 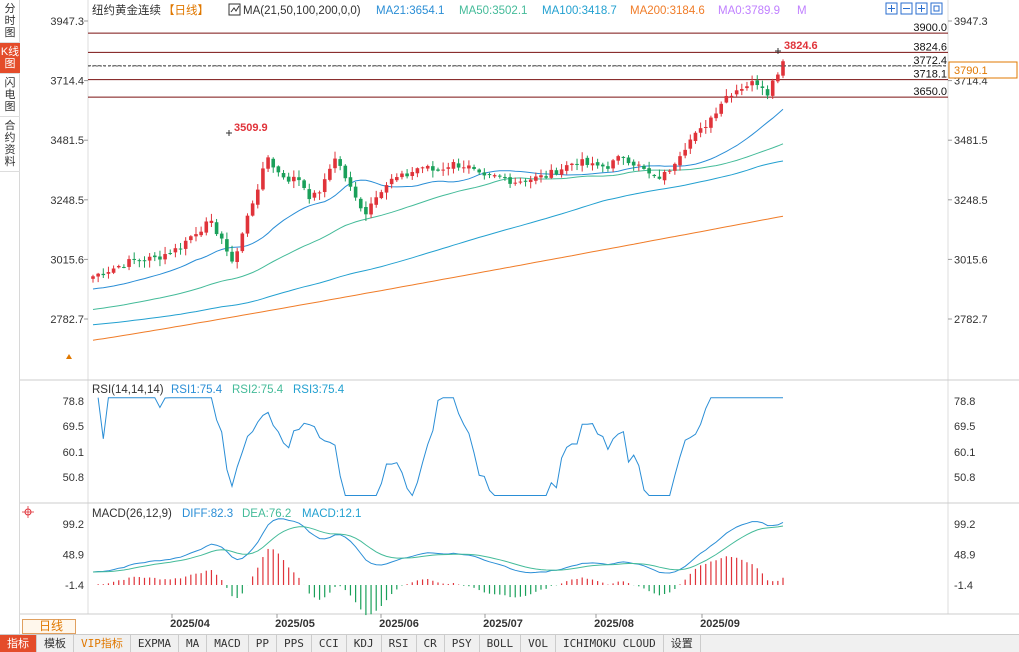 I want to click on toolbar-item-rsi: RSI, so click(x=399, y=643).